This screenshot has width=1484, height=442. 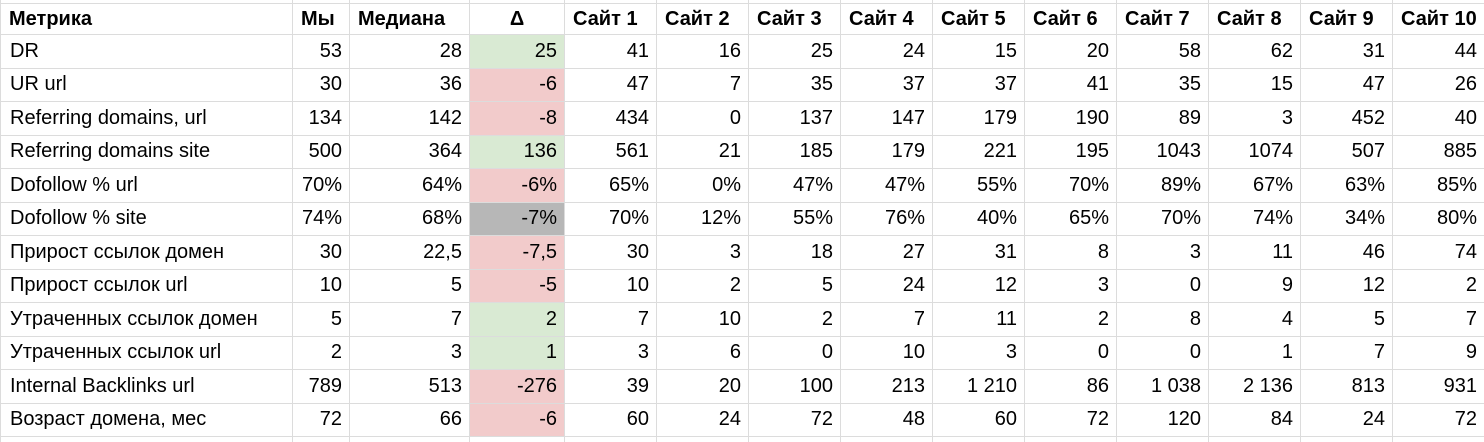 What do you see at coordinates (410, 52) in the screenshot?
I see `median-value-cell: 28` at bounding box center [410, 52].